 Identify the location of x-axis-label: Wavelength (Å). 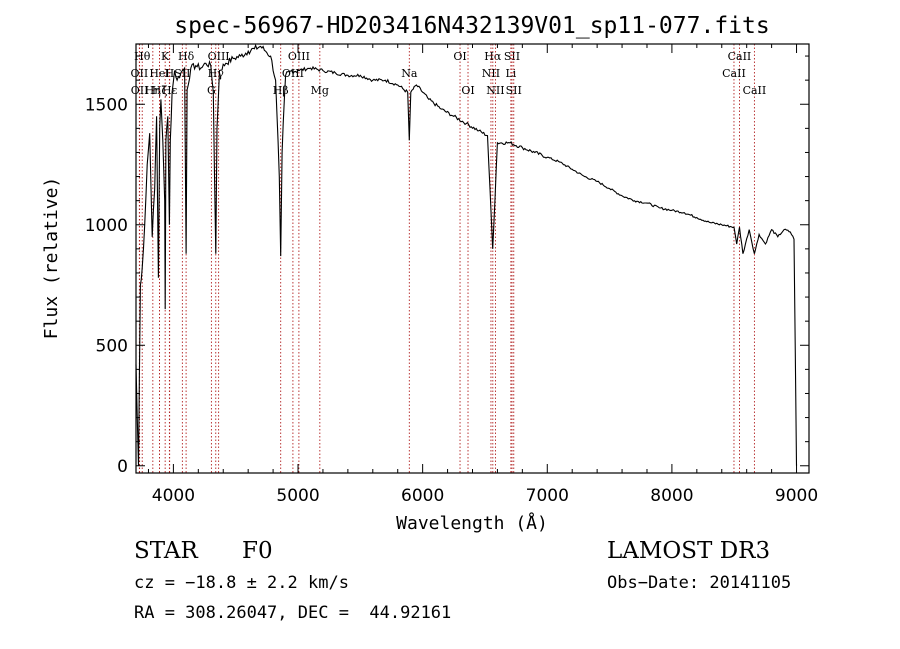
(472, 523).